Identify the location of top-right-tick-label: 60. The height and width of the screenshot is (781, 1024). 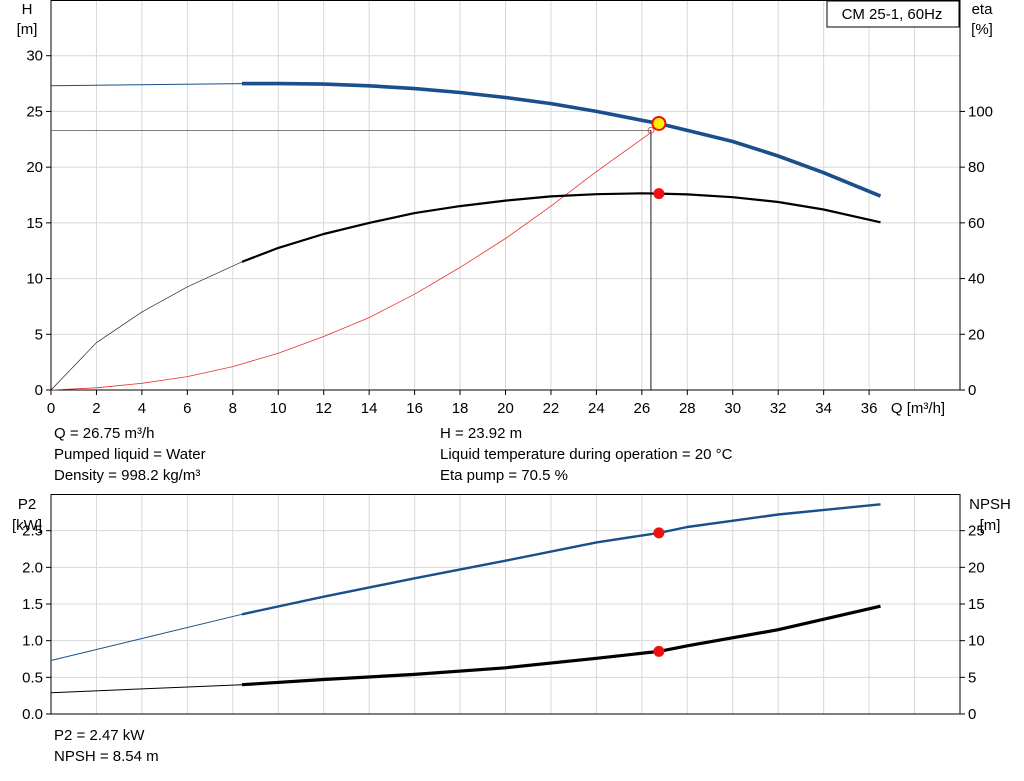
(976, 223).